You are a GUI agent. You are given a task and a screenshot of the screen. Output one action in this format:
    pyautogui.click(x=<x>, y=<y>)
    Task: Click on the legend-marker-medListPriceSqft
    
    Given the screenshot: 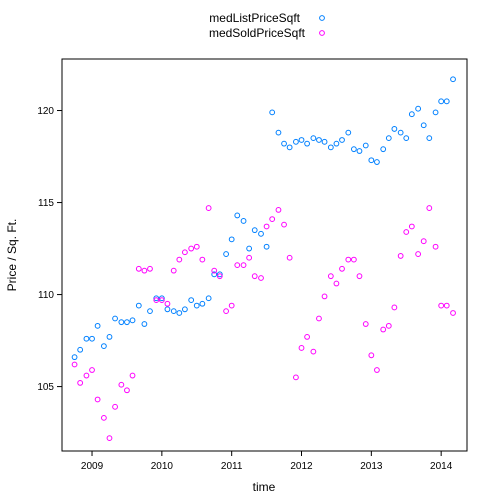 What is the action you would take?
    pyautogui.click(x=322, y=18)
    